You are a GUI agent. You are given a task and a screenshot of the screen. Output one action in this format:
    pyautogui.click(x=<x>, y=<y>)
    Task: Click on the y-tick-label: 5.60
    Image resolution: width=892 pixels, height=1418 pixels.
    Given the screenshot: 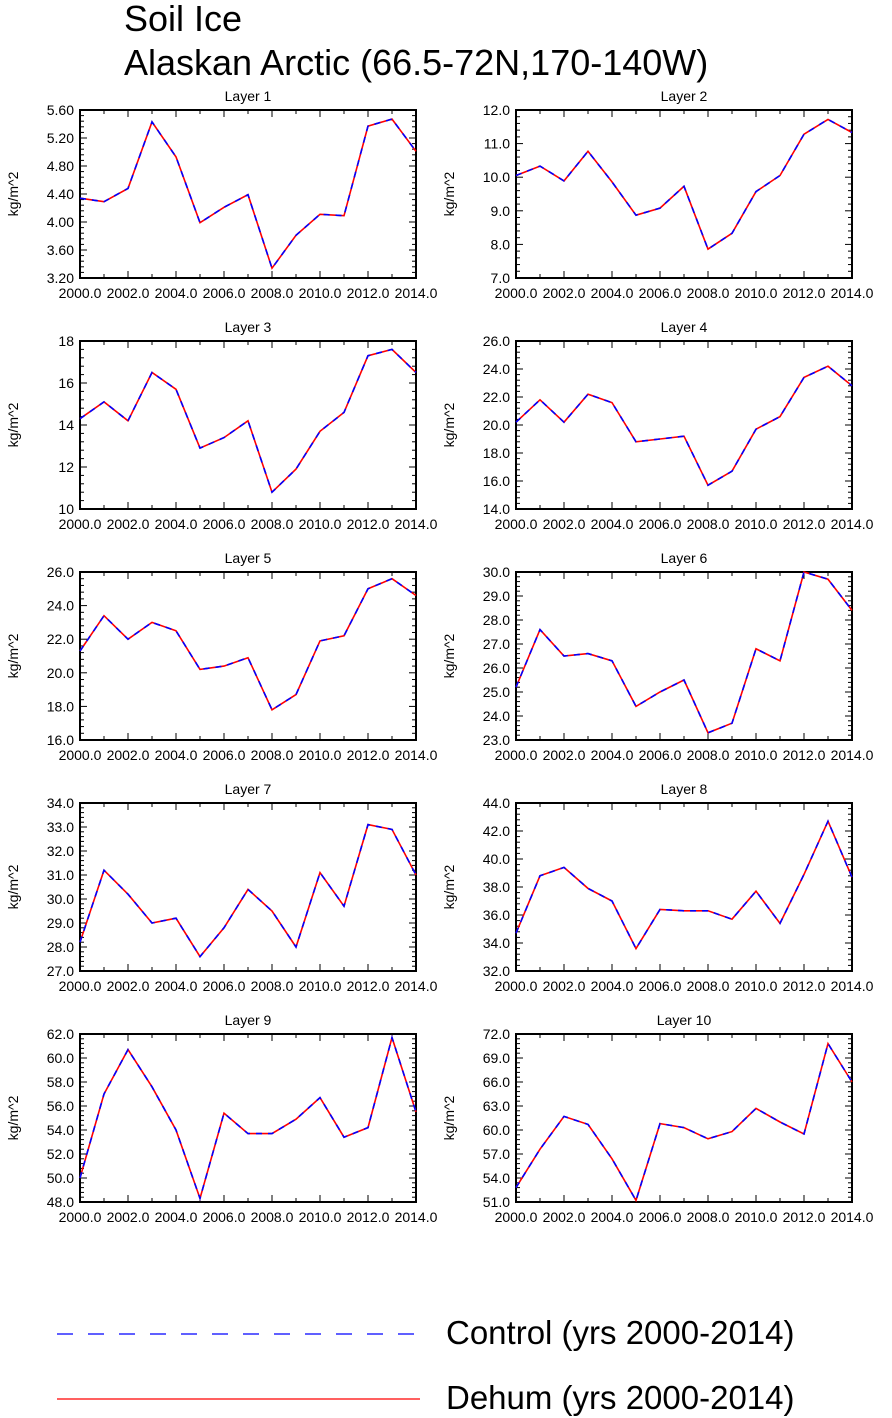 What is the action you would take?
    pyautogui.click(x=60, y=110)
    